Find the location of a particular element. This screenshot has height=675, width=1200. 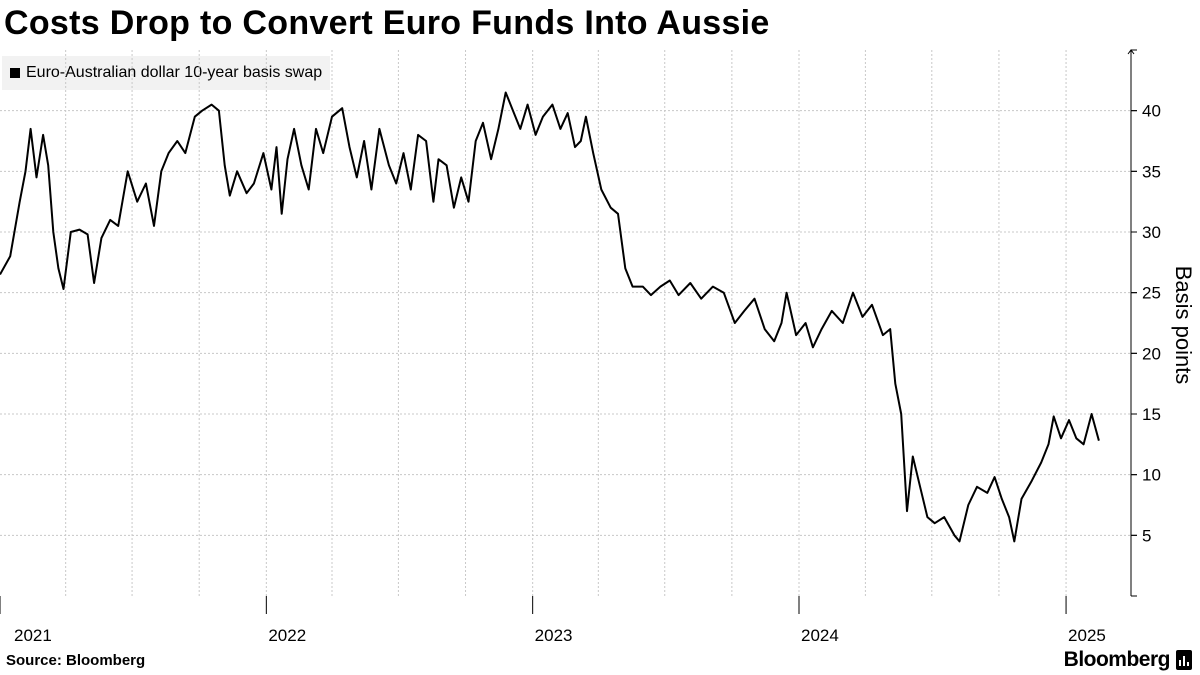

y-tick-label: 40 is located at coordinates (1151, 111).